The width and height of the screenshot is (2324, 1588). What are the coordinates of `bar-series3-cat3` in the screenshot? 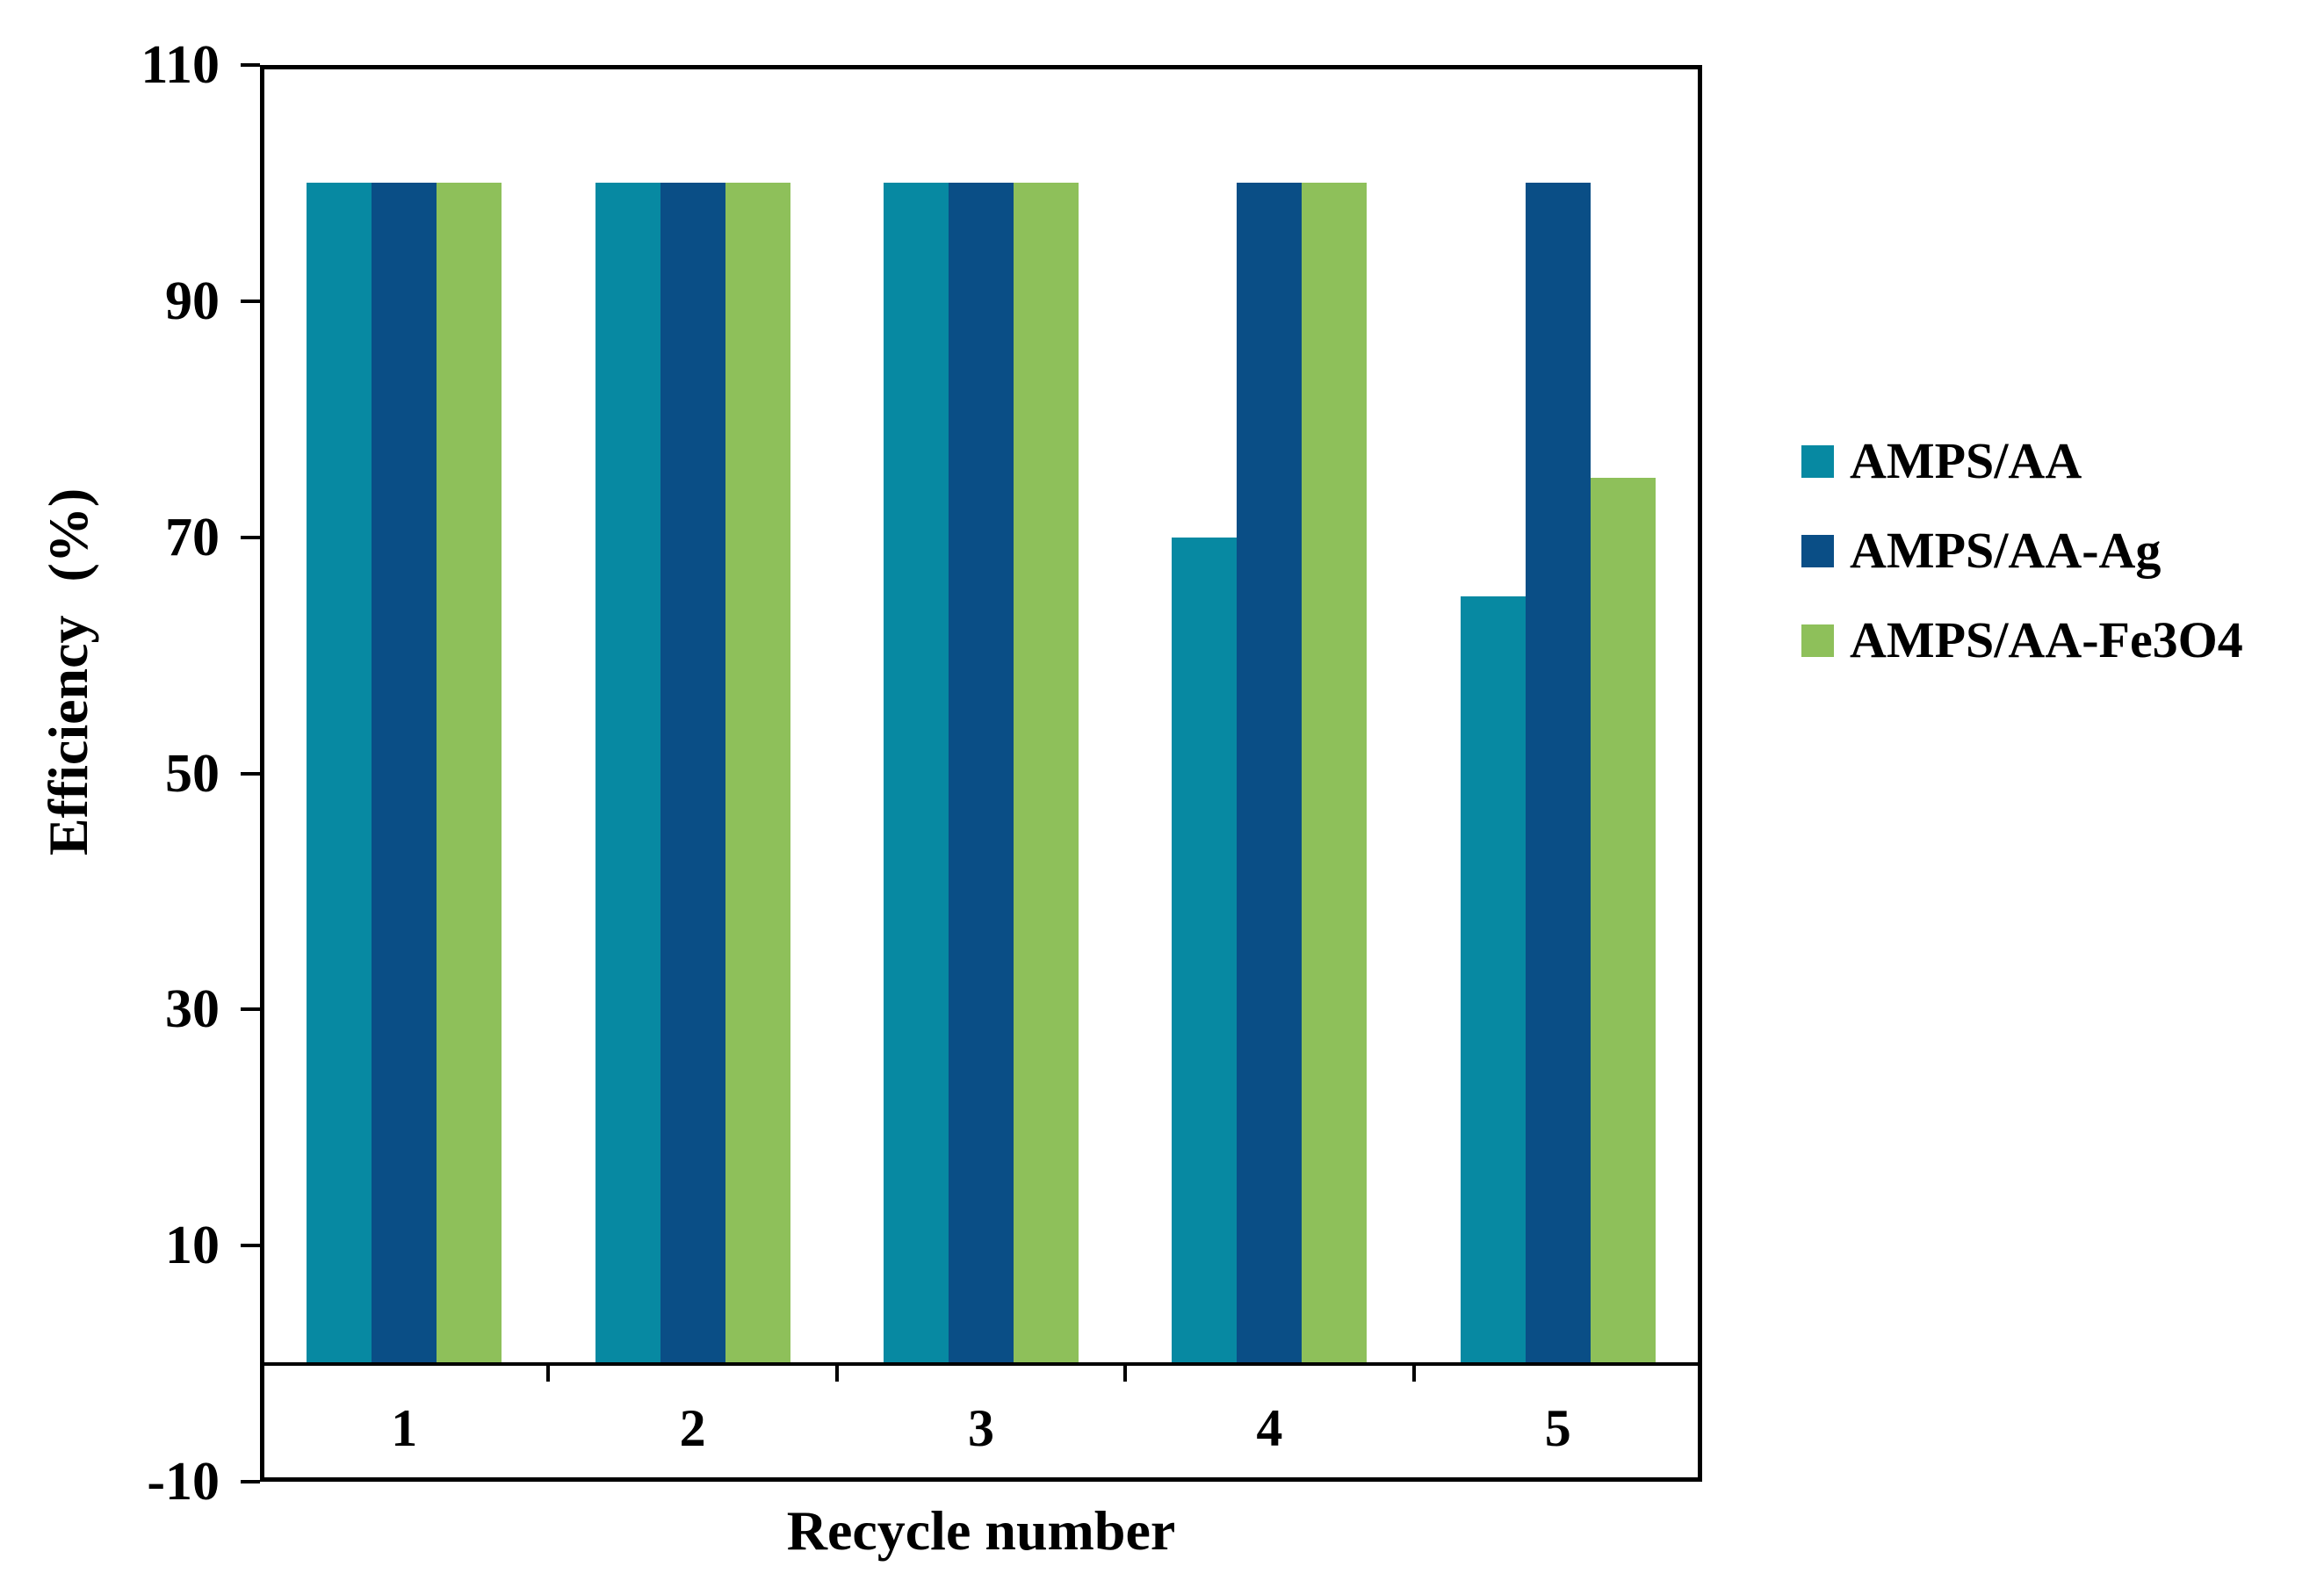 It's located at (1046, 773).